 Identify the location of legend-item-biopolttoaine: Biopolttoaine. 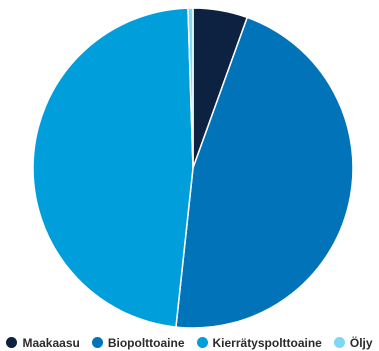
(138, 342).